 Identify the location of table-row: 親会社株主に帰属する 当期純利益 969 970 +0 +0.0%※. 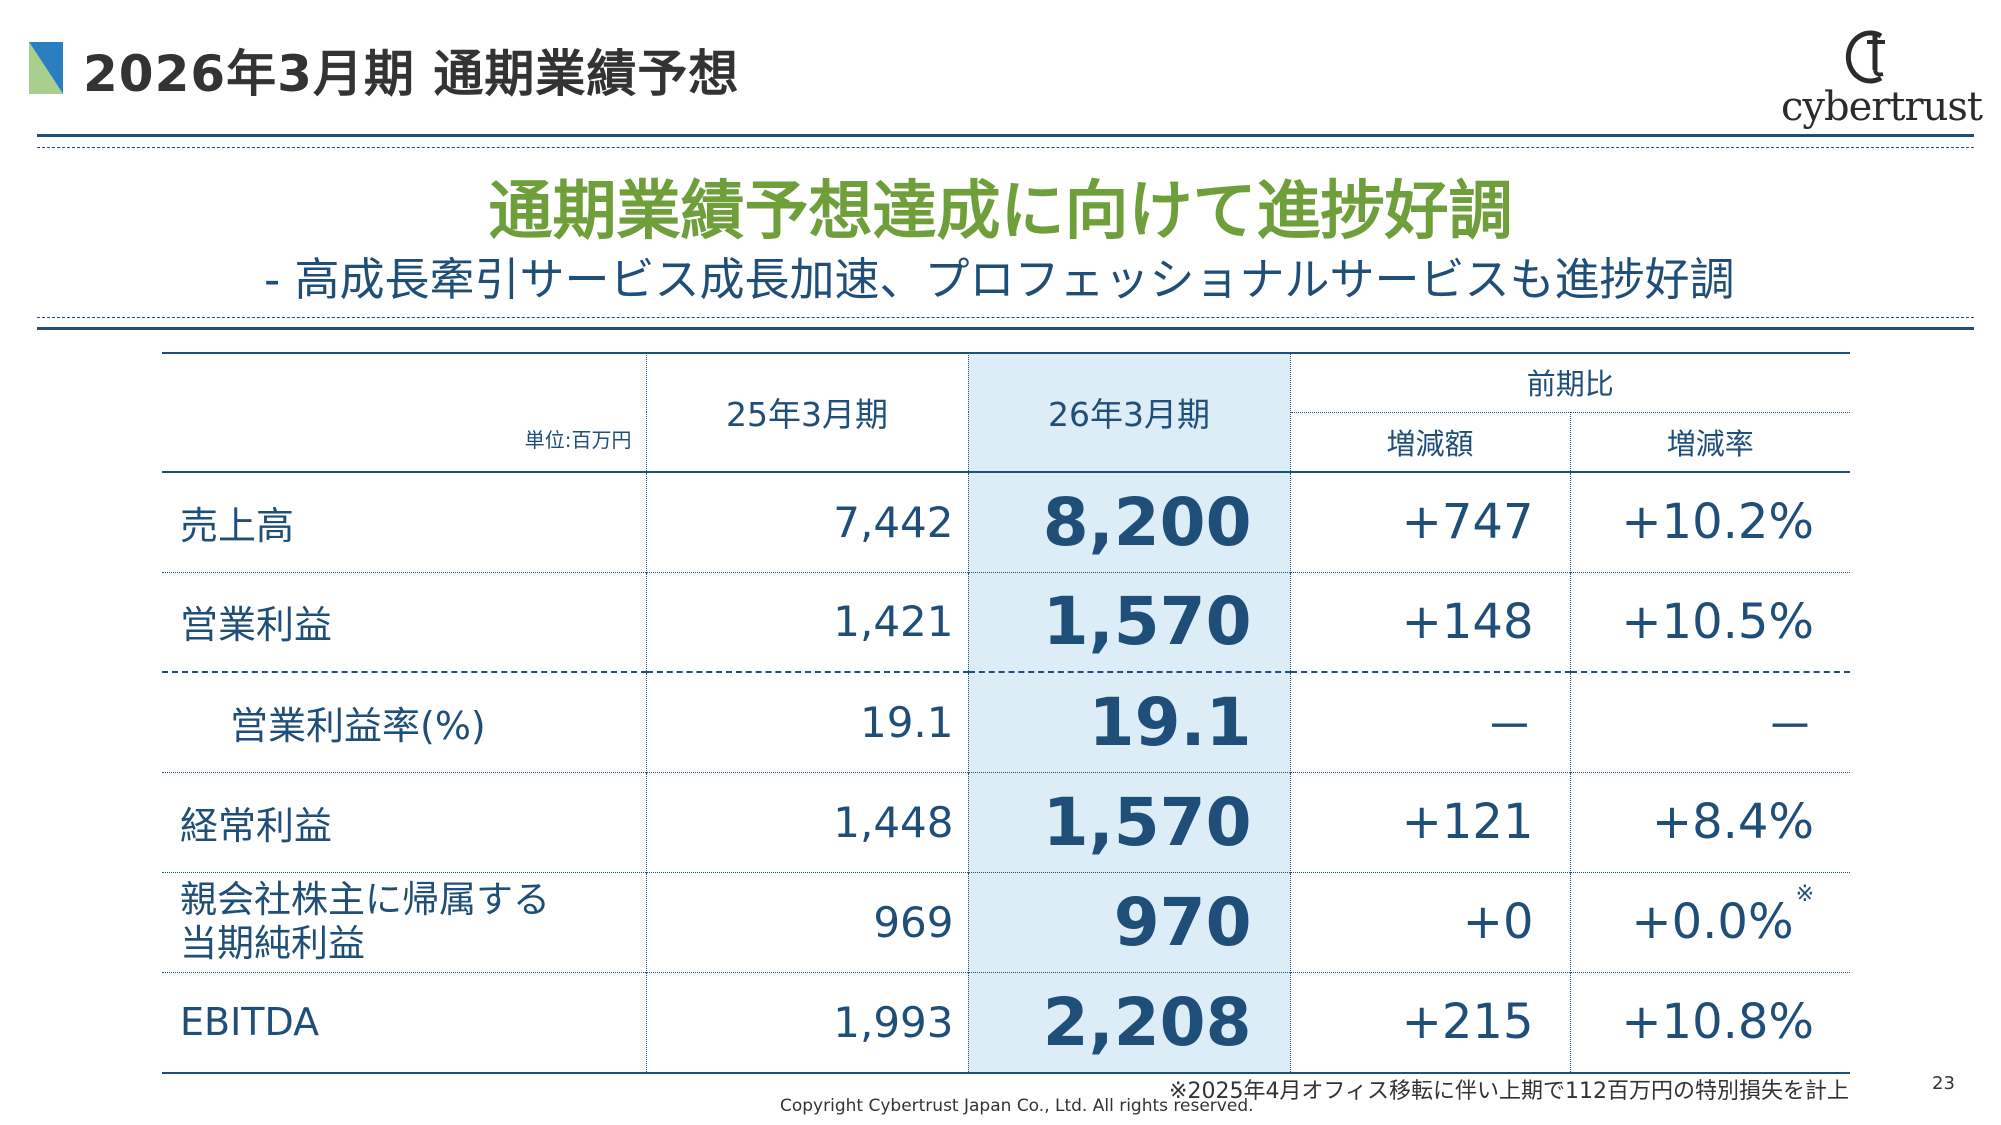
(1006, 921).